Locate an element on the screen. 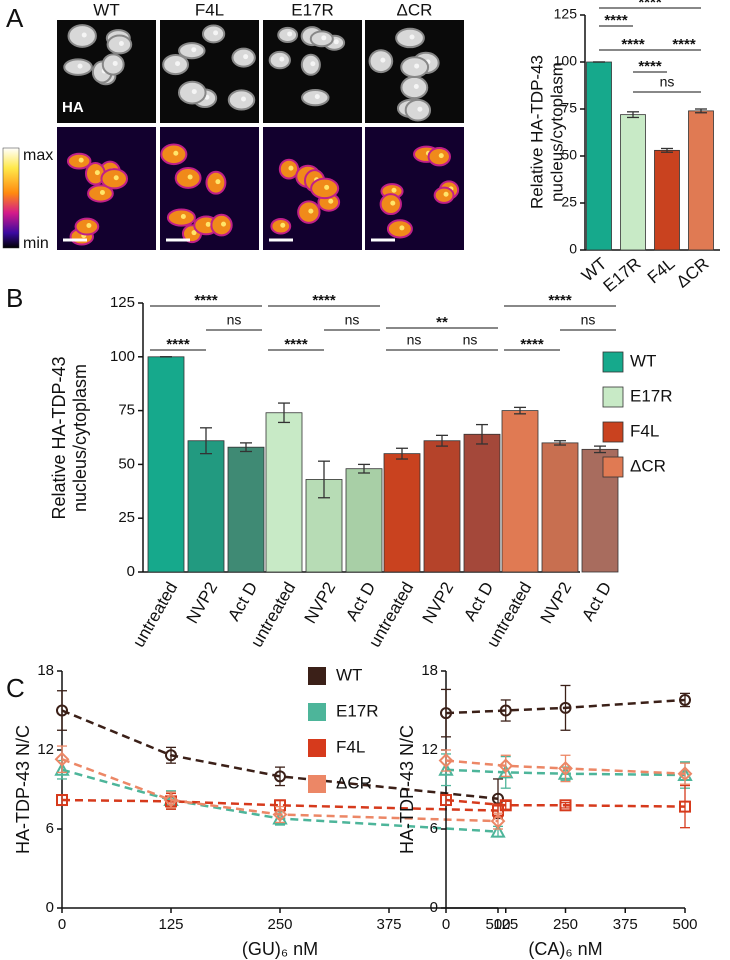 This screenshot has height=960, width=730. x-tick-label: 250 is located at coordinates (279, 924).